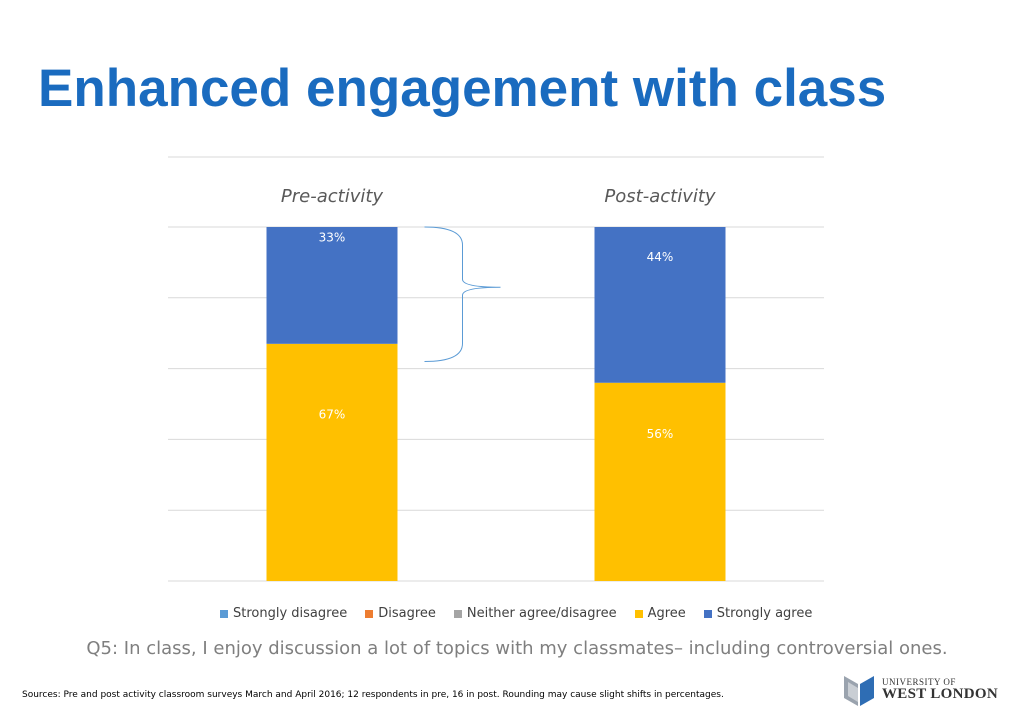  Describe the element at coordinates (541, 613) in the screenshot. I see `legend-label: Neither agree/disagree` at that location.